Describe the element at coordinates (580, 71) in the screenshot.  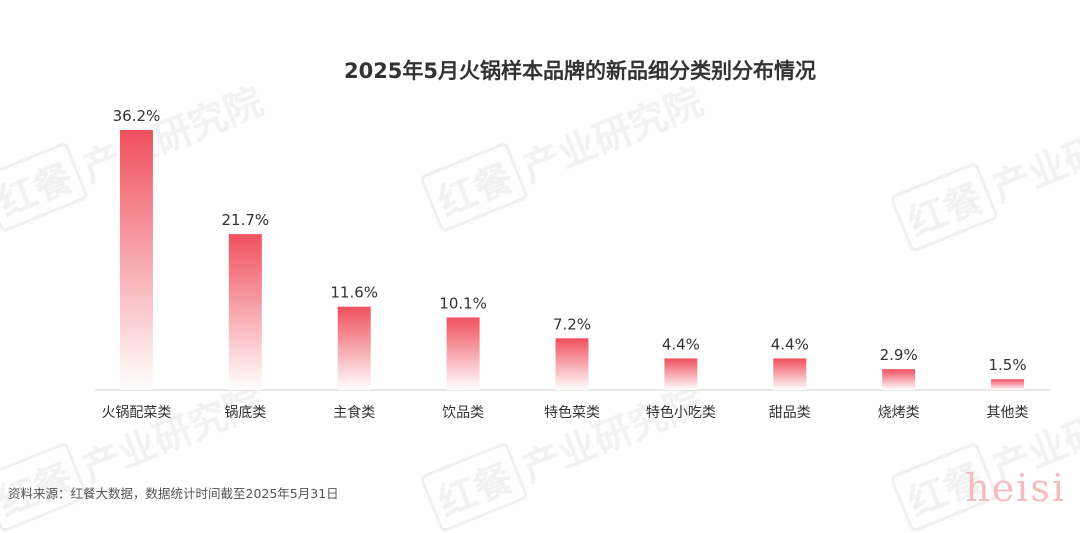
I see `chart-title: 2025年5月火锅样本品牌的新品细分类别分布情况` at that location.